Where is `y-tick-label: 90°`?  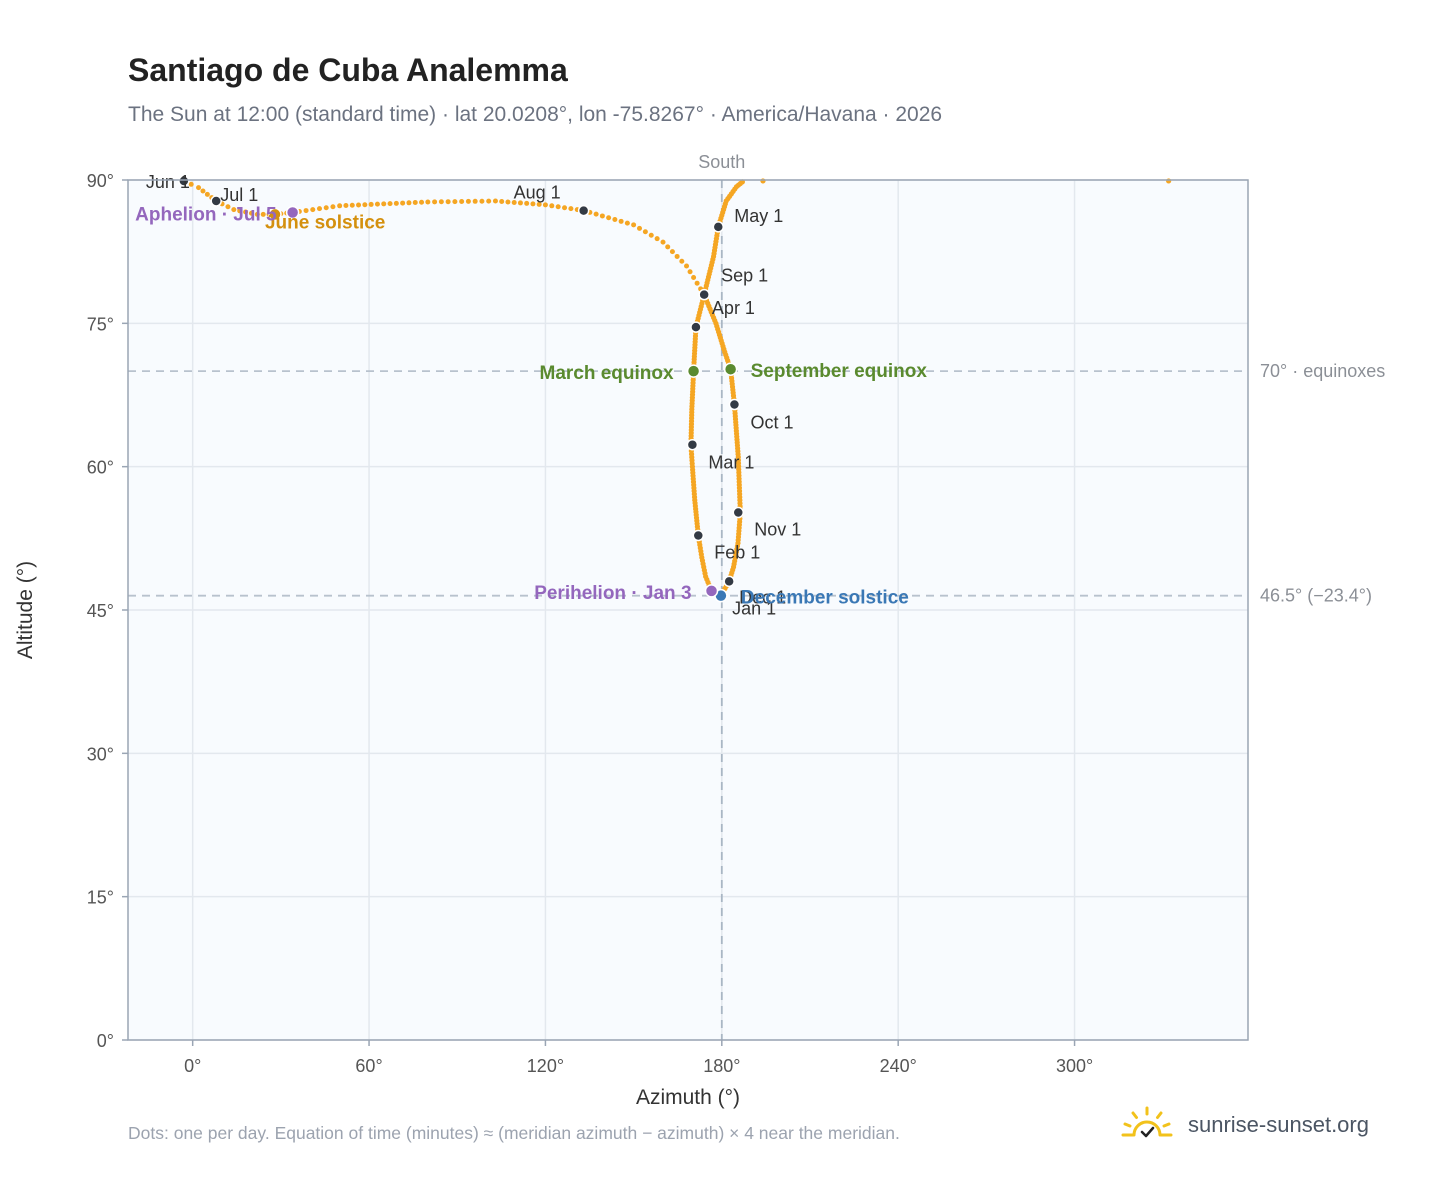
y-tick-label: 90° is located at coordinates (100, 181).